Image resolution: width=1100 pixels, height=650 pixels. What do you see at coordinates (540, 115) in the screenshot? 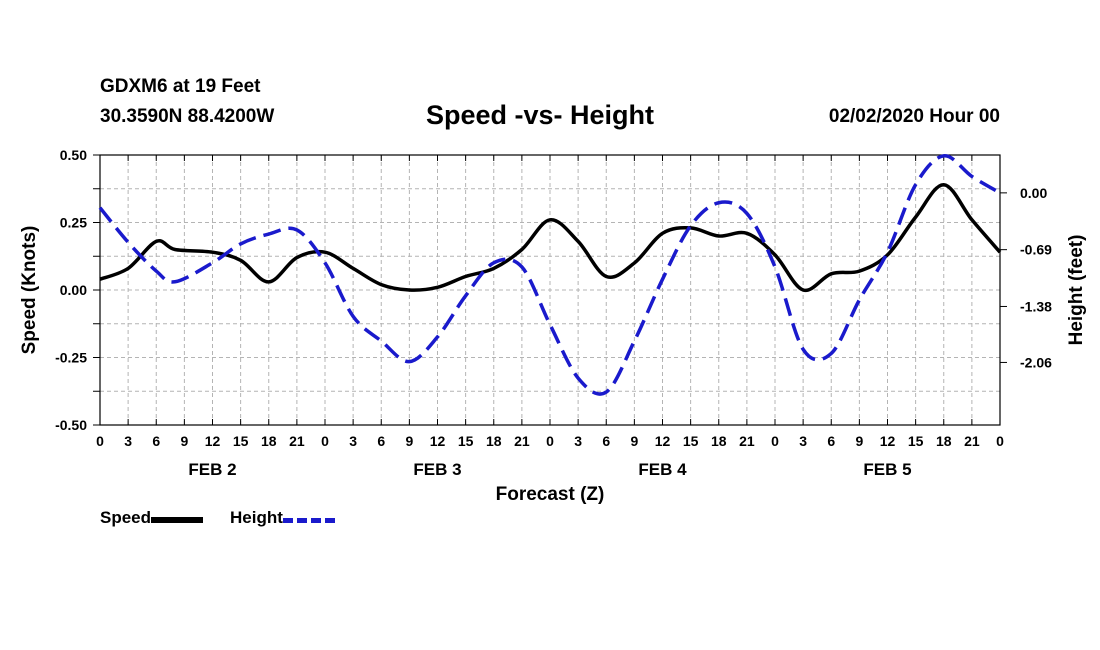
I see `chart-title: Speed -vs- Height` at bounding box center [540, 115].